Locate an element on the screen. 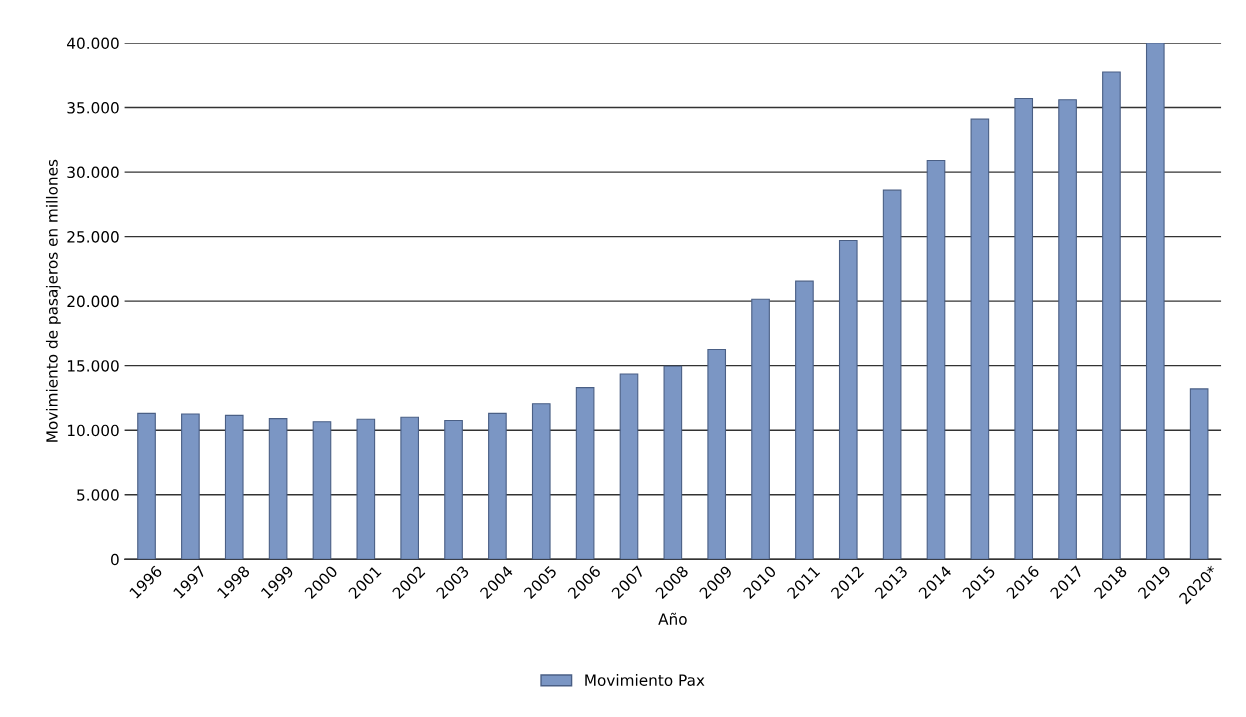  y-tick-label: 35.000 is located at coordinates (93, 108).